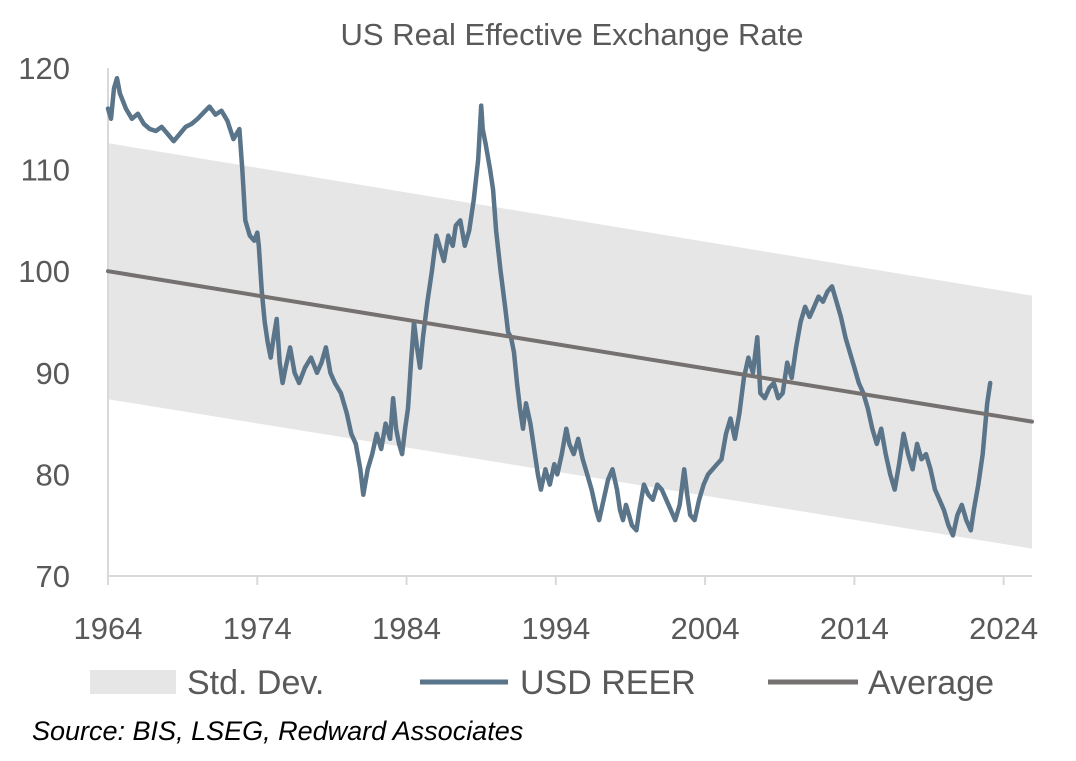  What do you see at coordinates (1003, 628) in the screenshot?
I see `x-tick-label: 2024` at bounding box center [1003, 628].